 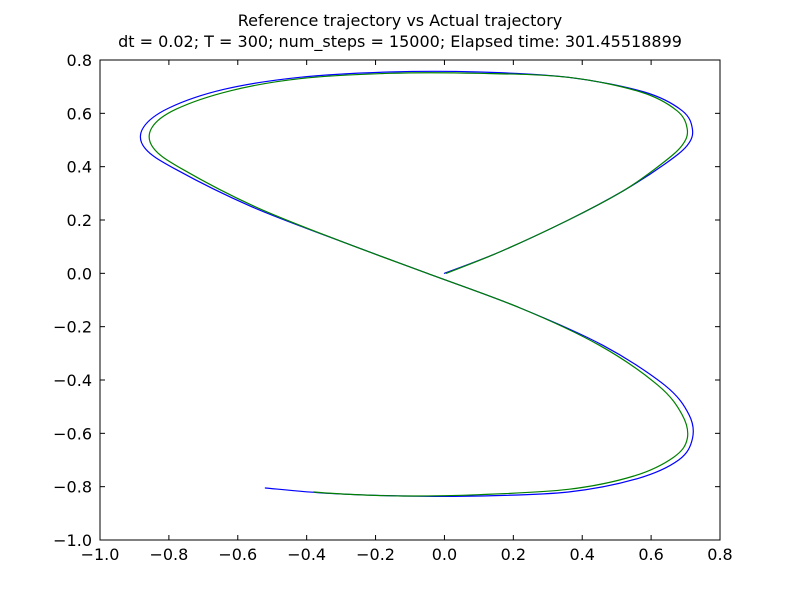 What do you see at coordinates (72, 433) in the screenshot?
I see `y-tick-label: −0.6` at bounding box center [72, 433].